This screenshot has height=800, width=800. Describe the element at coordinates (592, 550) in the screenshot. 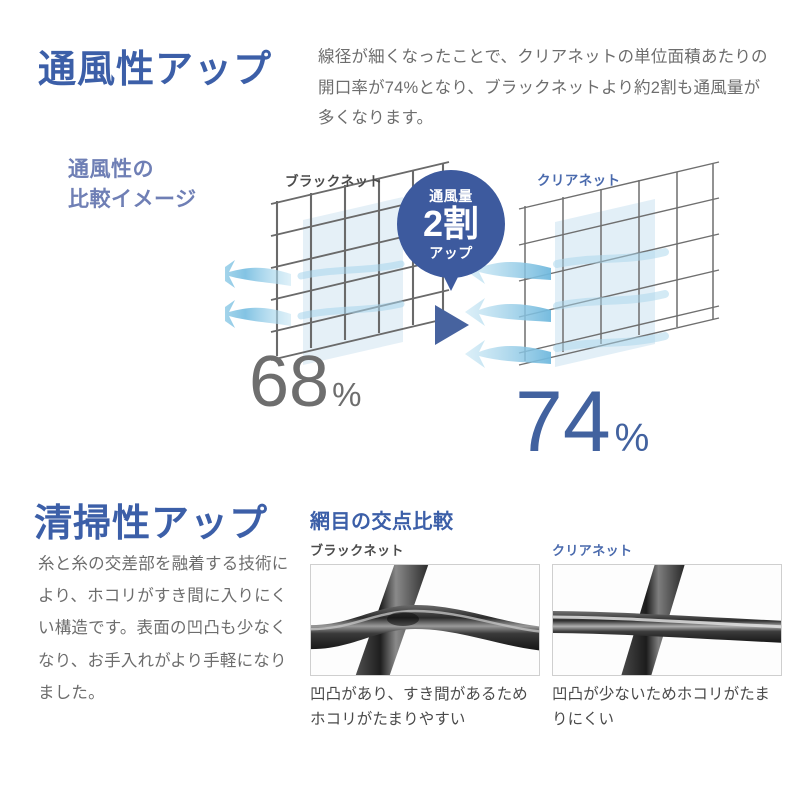

I see `clear-net-photo-label: クリアネット` at that location.